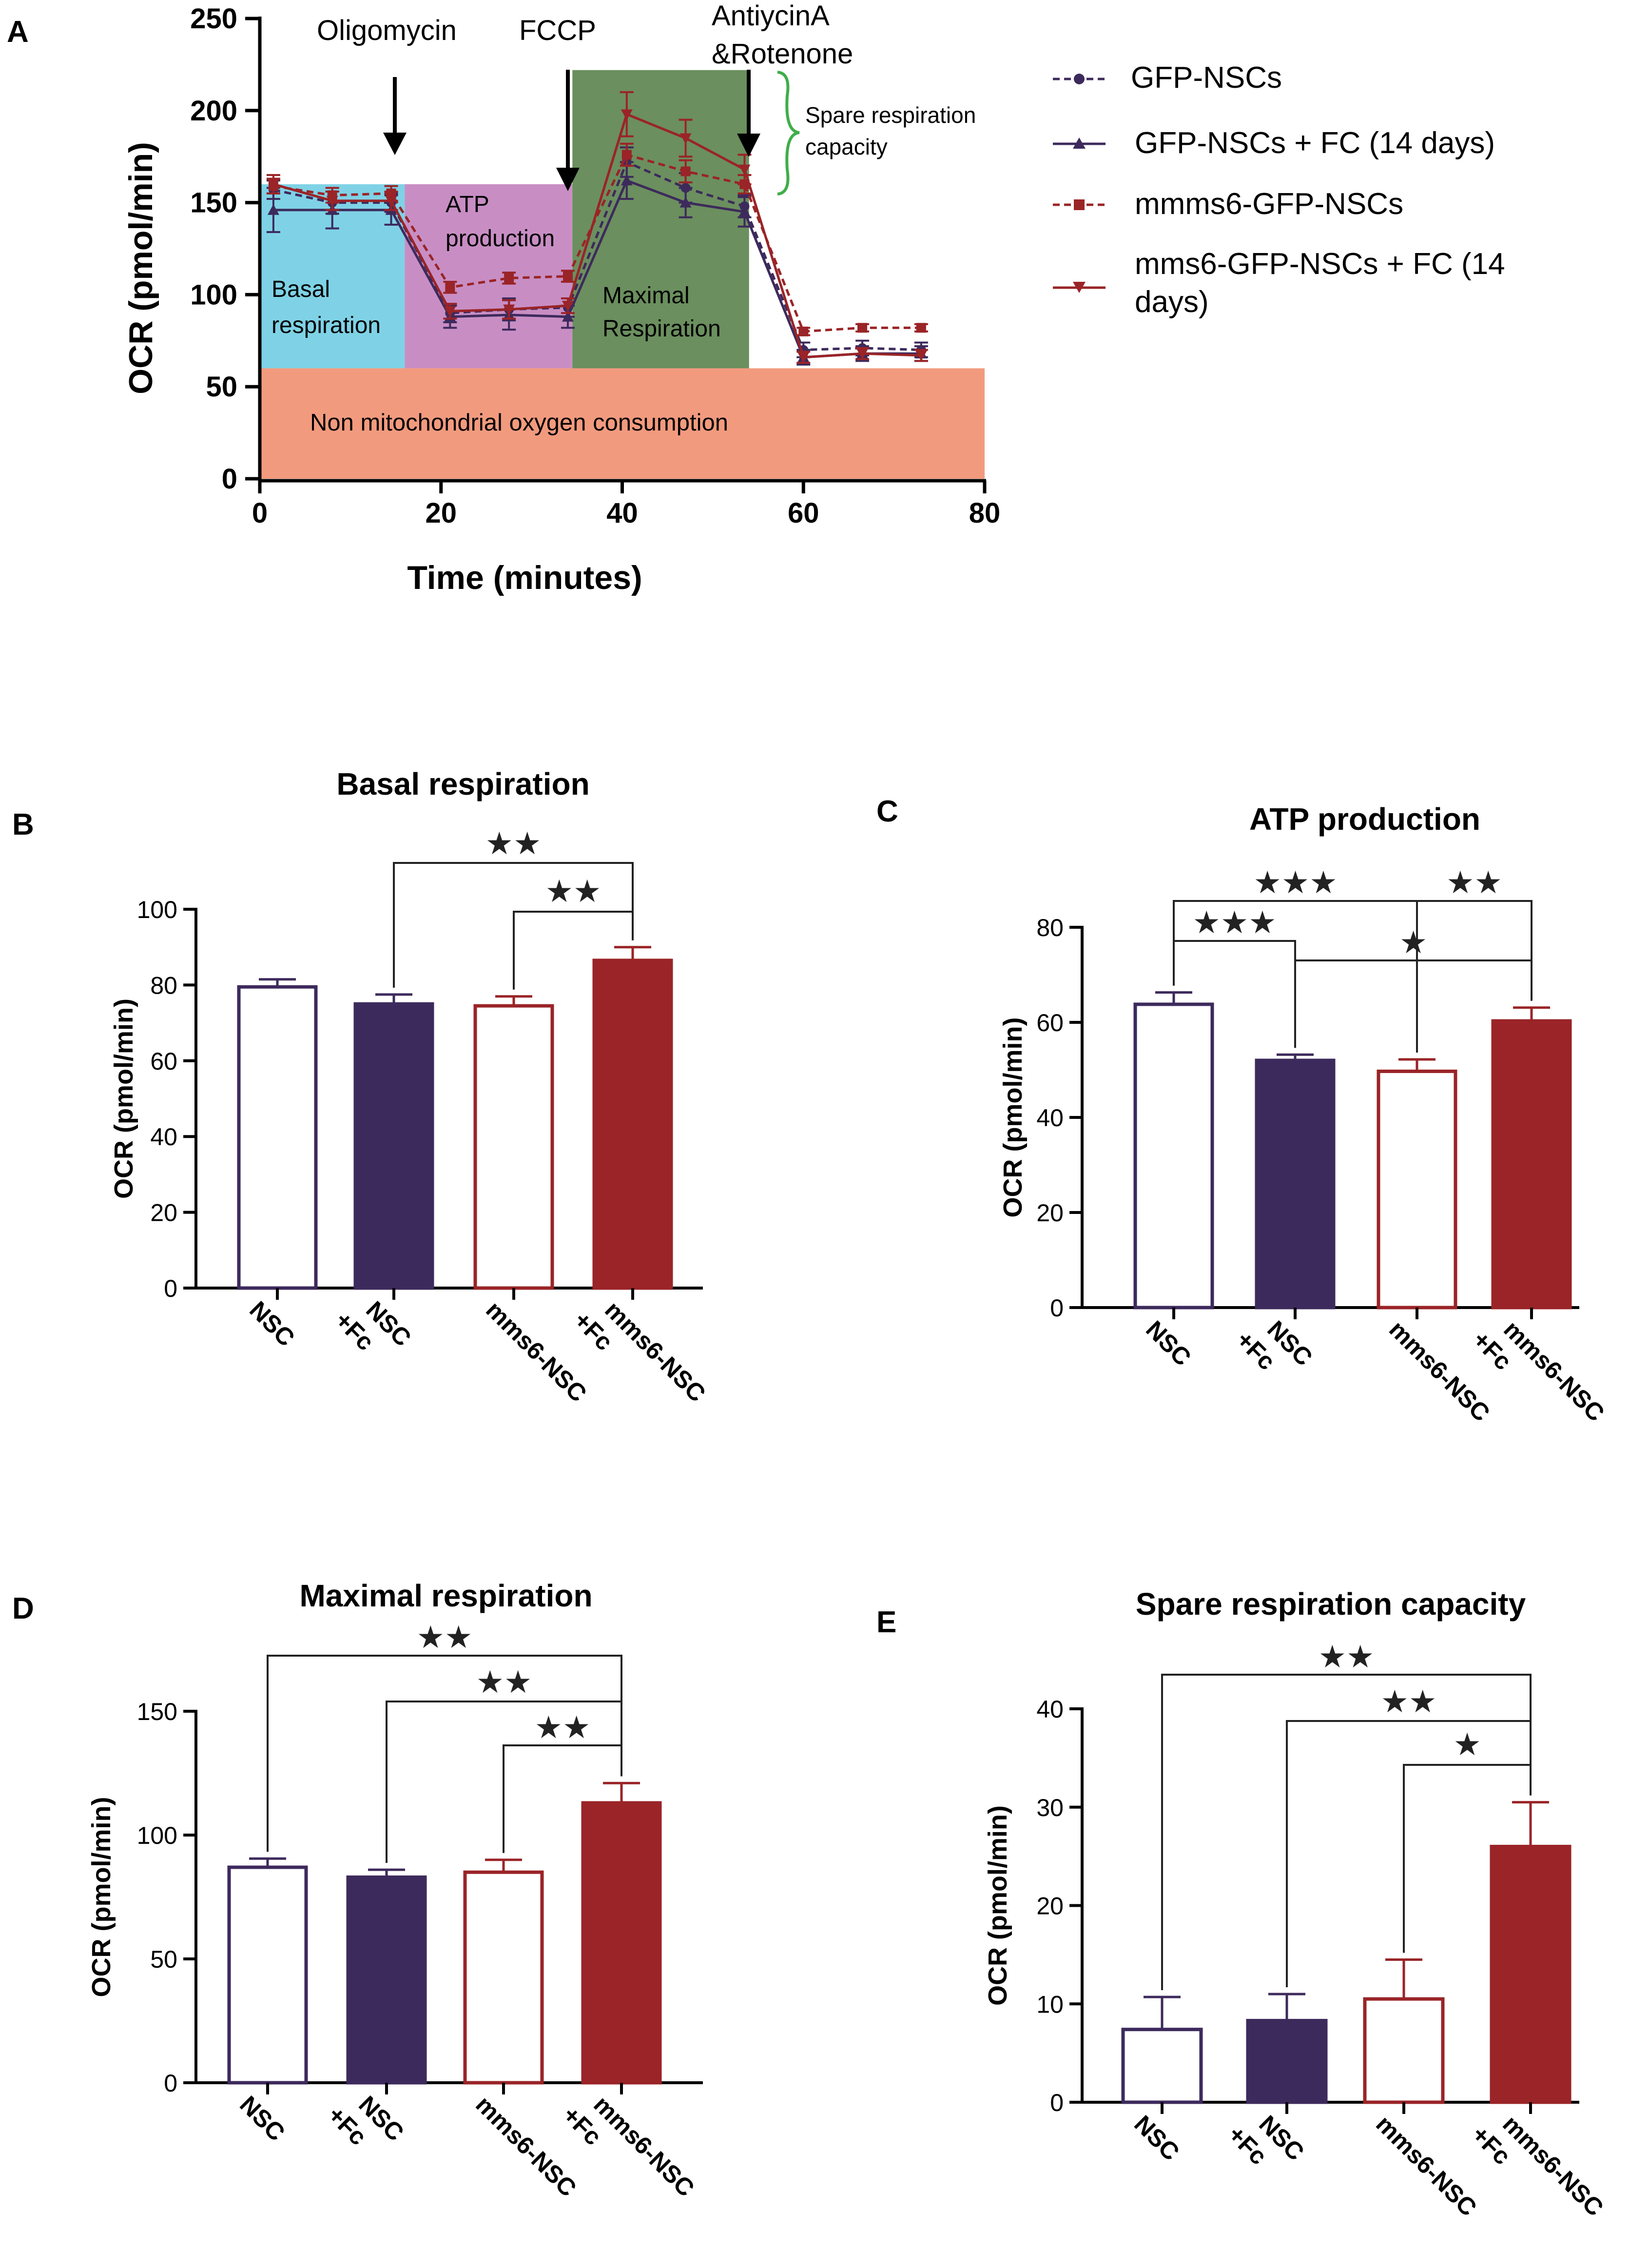 Image resolution: width=1649 pixels, height=2268 pixels. Describe the element at coordinates (445, 1596) in the screenshot. I see `chart-title: Maximal respiration` at that location.